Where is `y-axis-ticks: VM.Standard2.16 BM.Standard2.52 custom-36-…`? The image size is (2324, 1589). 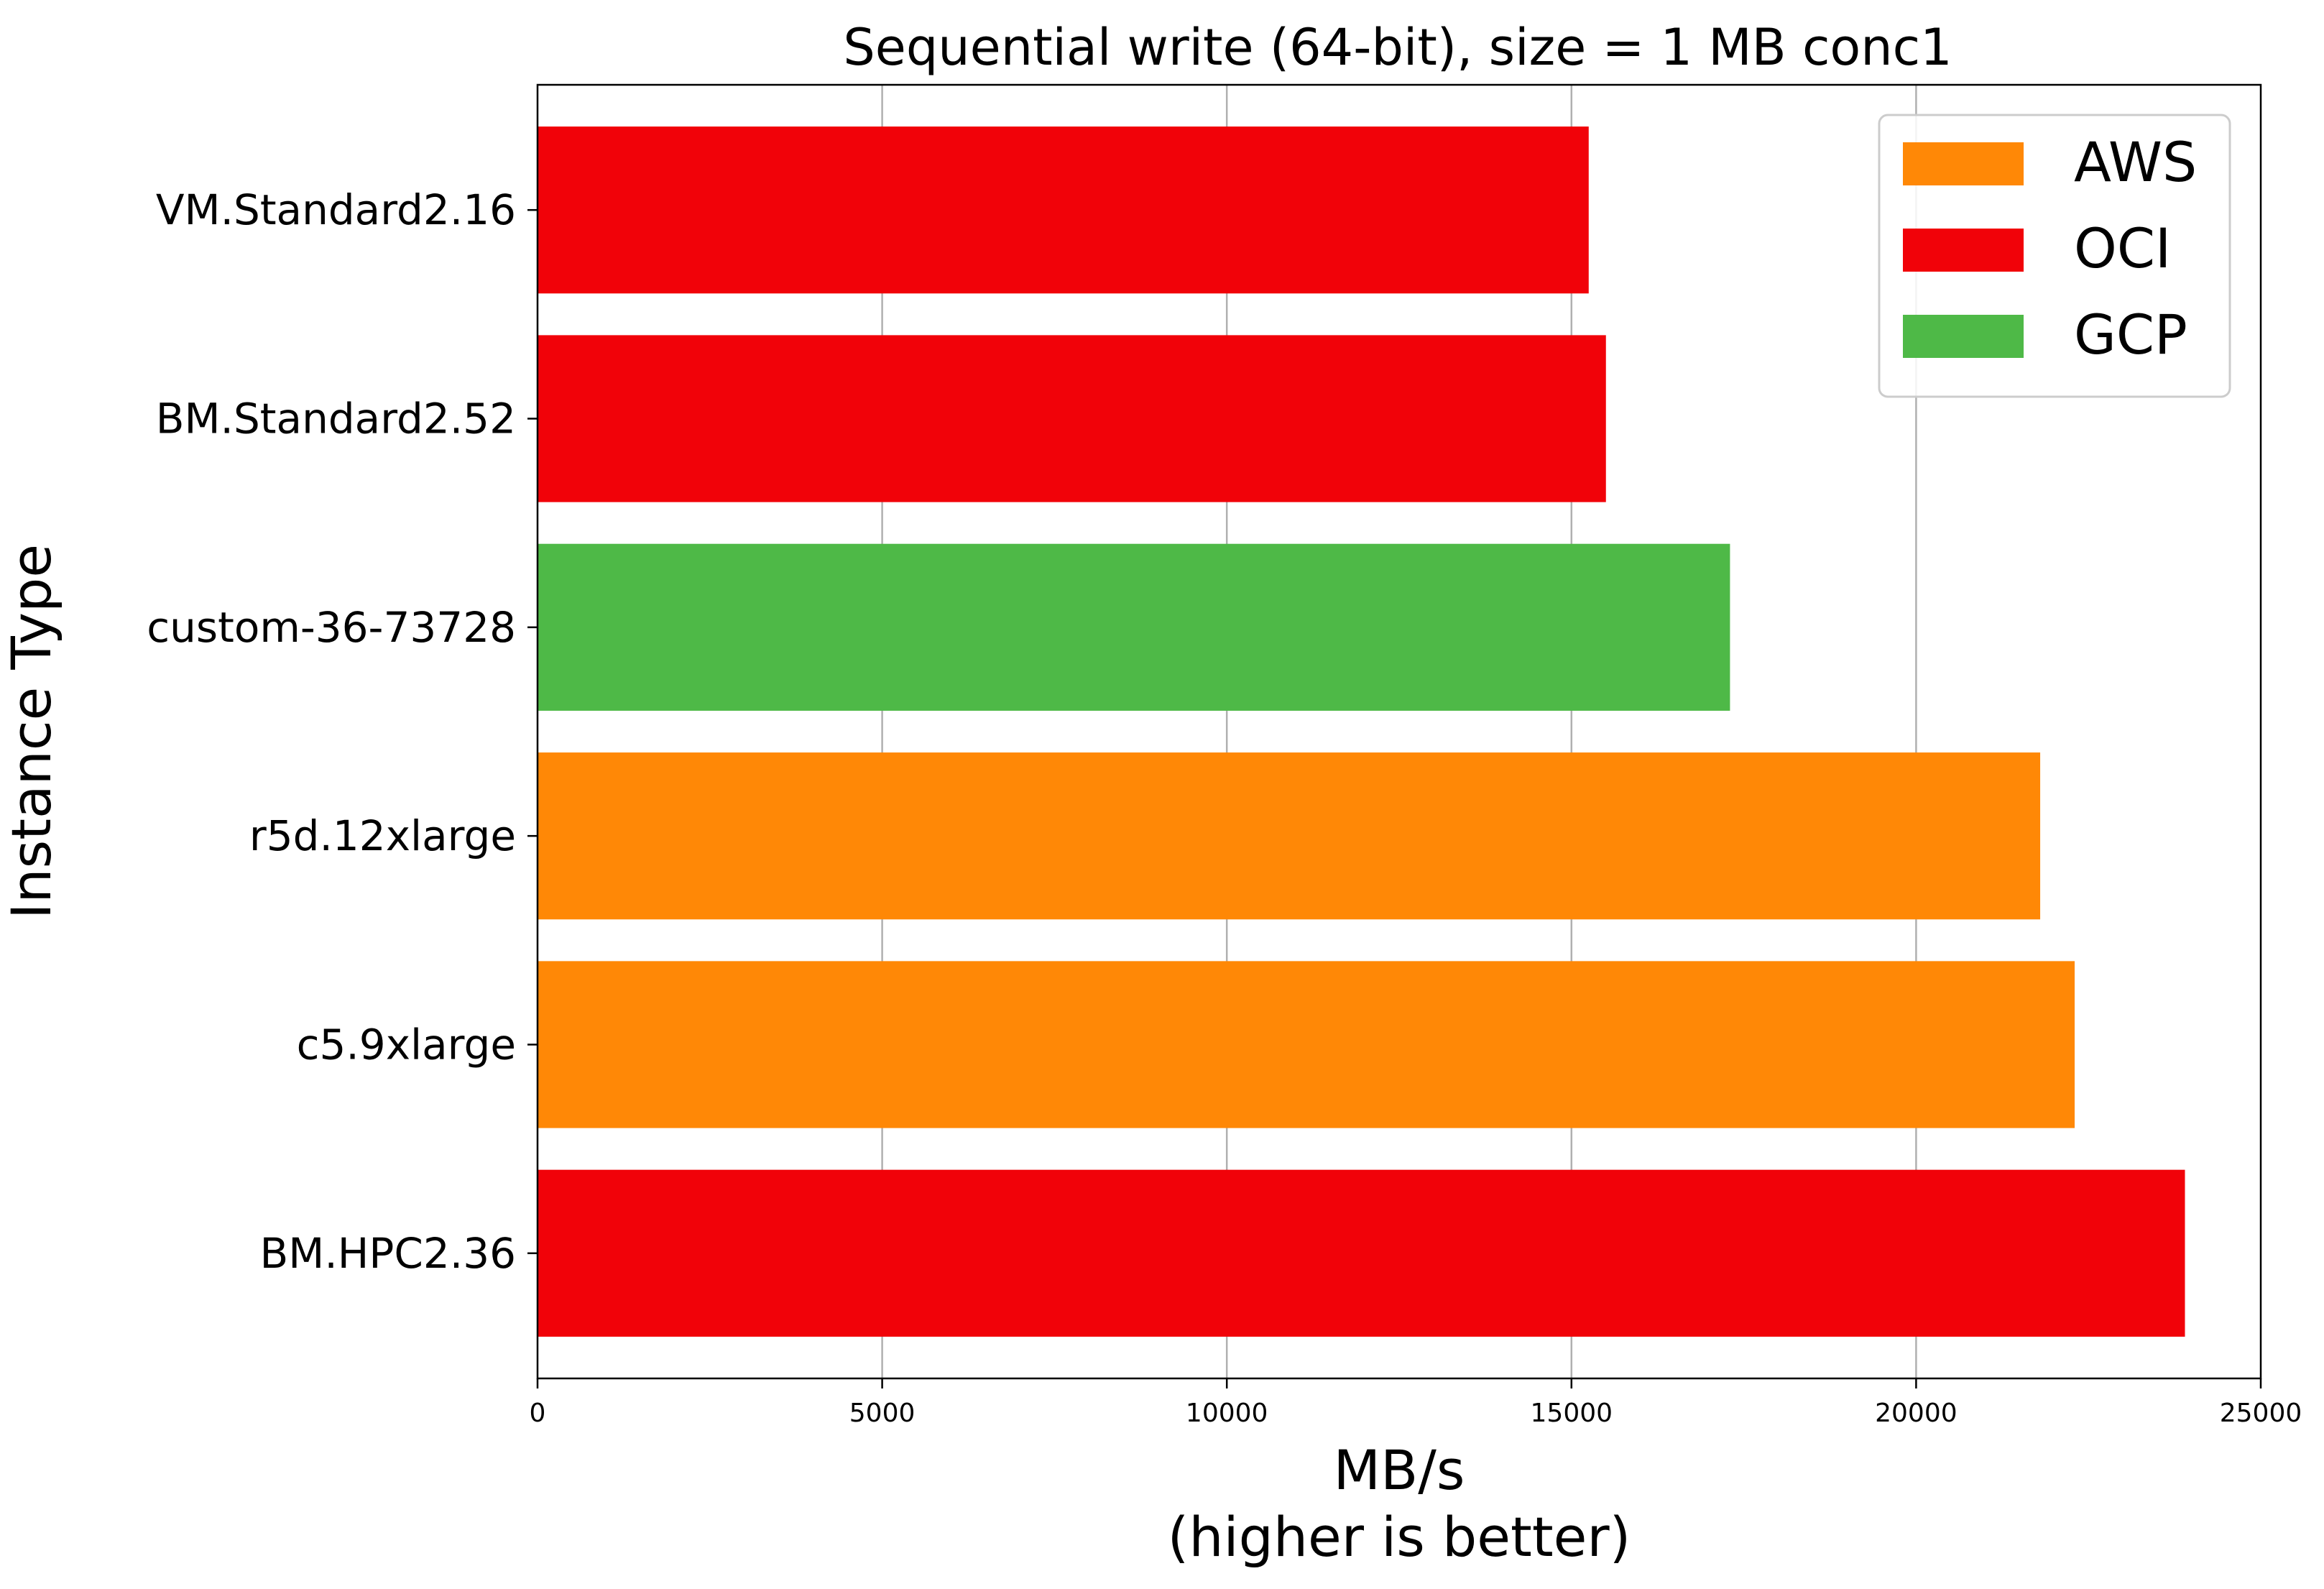
y-axis-ticks: VM.Standard2.16 BM.Standard2.52 custom-36-… is located at coordinates (342, 731).